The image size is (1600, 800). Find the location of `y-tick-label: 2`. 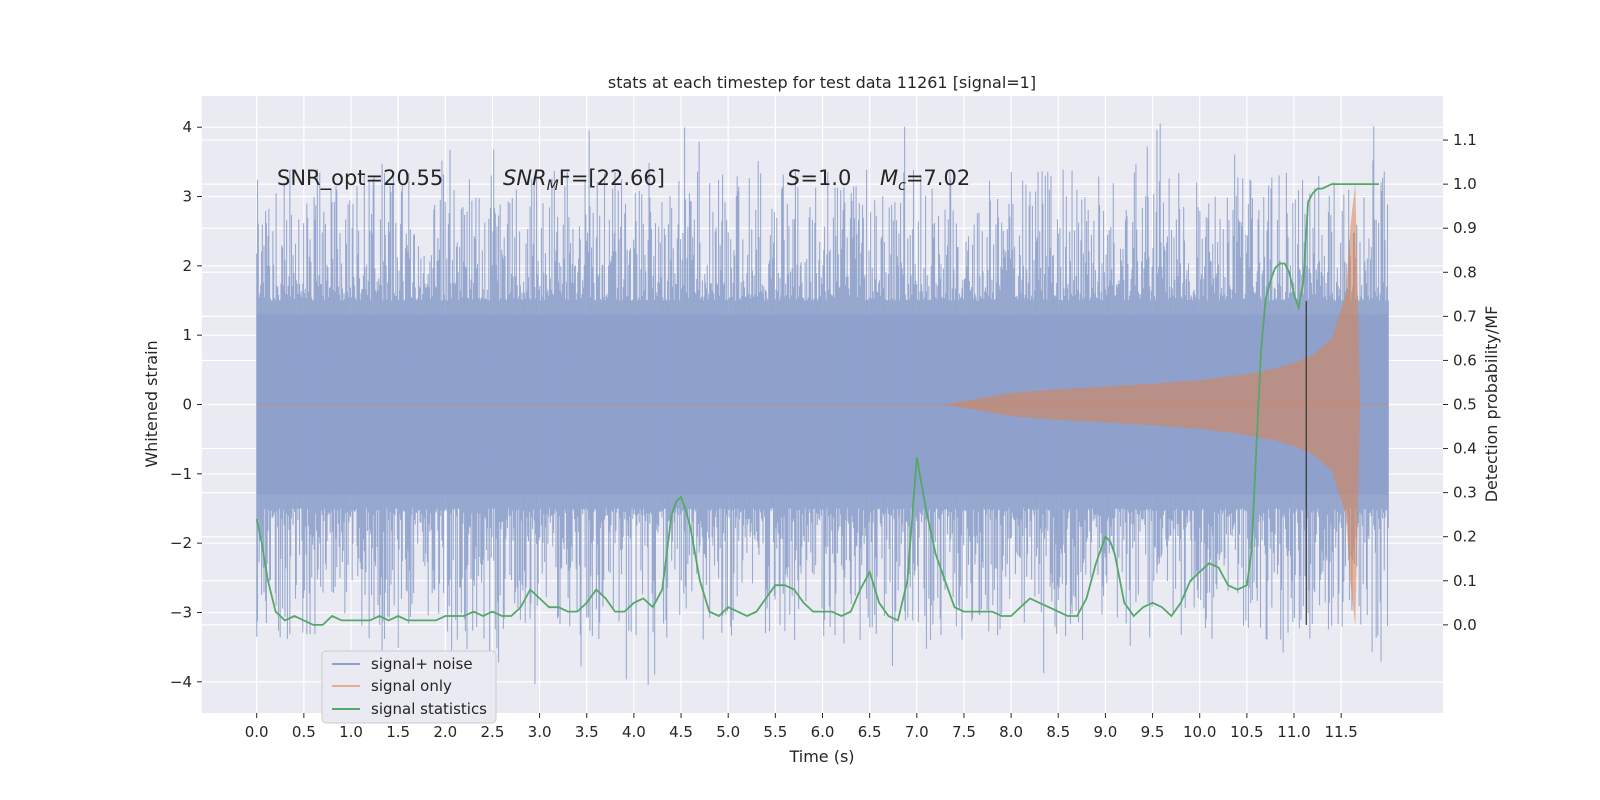

y-tick-label: 2 is located at coordinates (187, 266).